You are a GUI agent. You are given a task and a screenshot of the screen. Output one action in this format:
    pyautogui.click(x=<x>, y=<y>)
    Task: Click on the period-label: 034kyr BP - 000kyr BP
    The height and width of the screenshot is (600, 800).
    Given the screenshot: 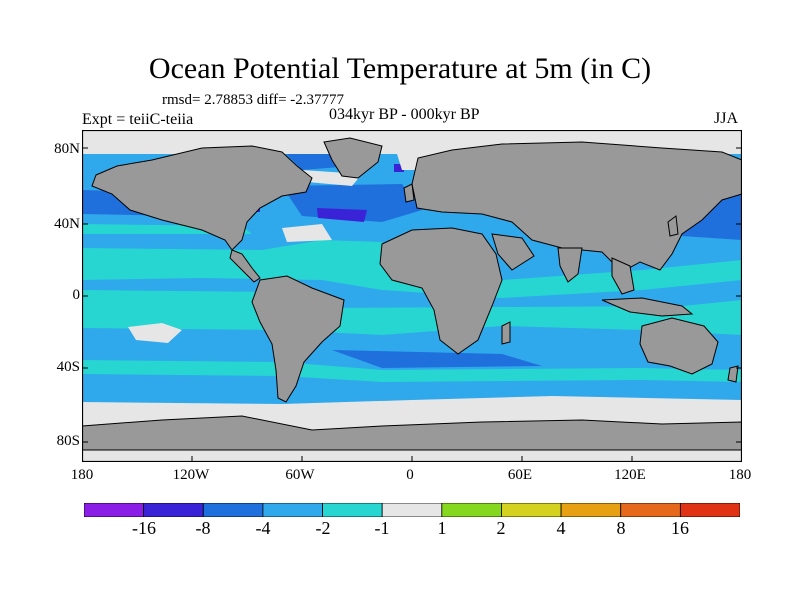 What is the action you would take?
    pyautogui.click(x=404, y=114)
    